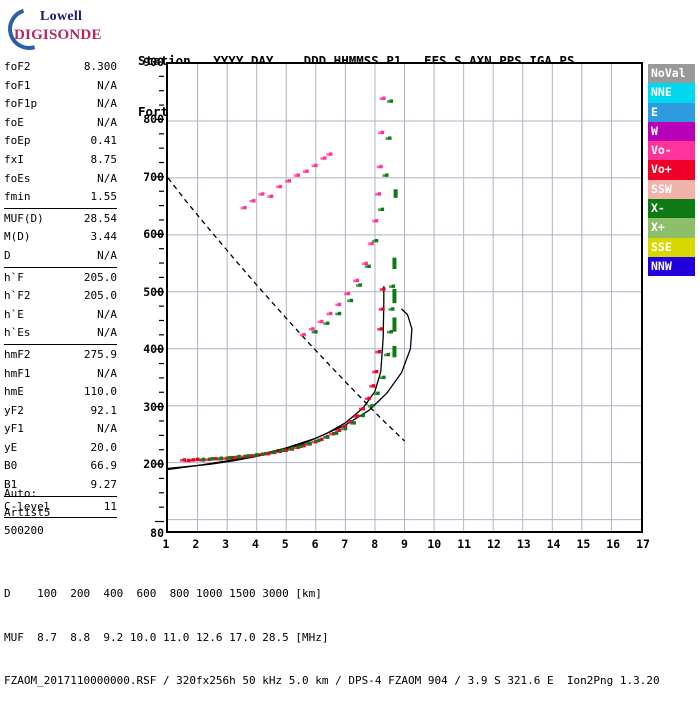 The height and width of the screenshot is (703, 700). I want to click on auto-line-1: Artist5, so click(27, 512).